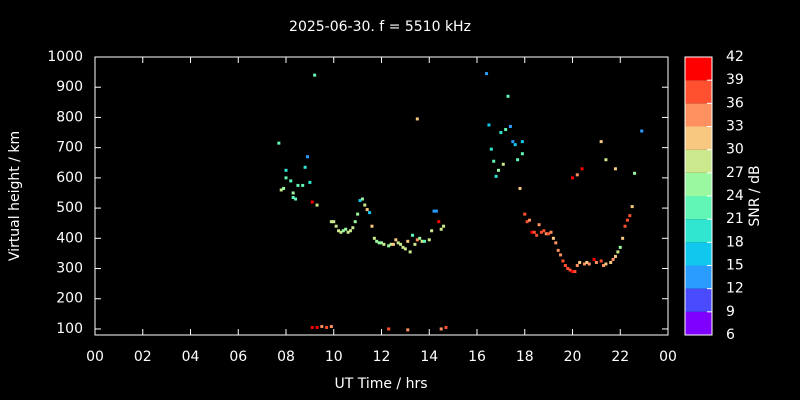  Describe the element at coordinates (238, 357) in the screenshot. I see `x-tick-label: 06` at that location.